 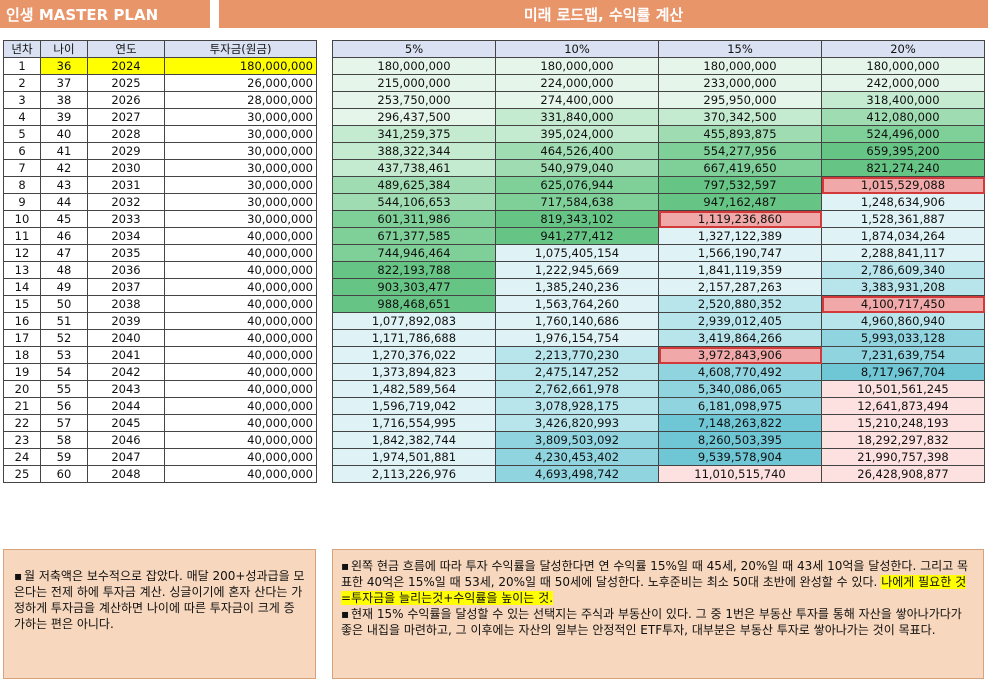 I want to click on cell-rate-10: 819,343,102, so click(x=577, y=219).